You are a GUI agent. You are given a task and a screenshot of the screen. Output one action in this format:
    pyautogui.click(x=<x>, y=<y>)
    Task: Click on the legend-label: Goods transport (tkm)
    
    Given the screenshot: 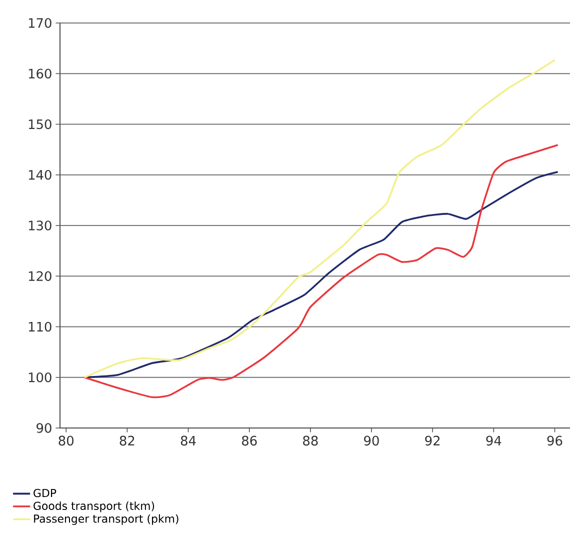 What is the action you would take?
    pyautogui.click(x=94, y=507)
    